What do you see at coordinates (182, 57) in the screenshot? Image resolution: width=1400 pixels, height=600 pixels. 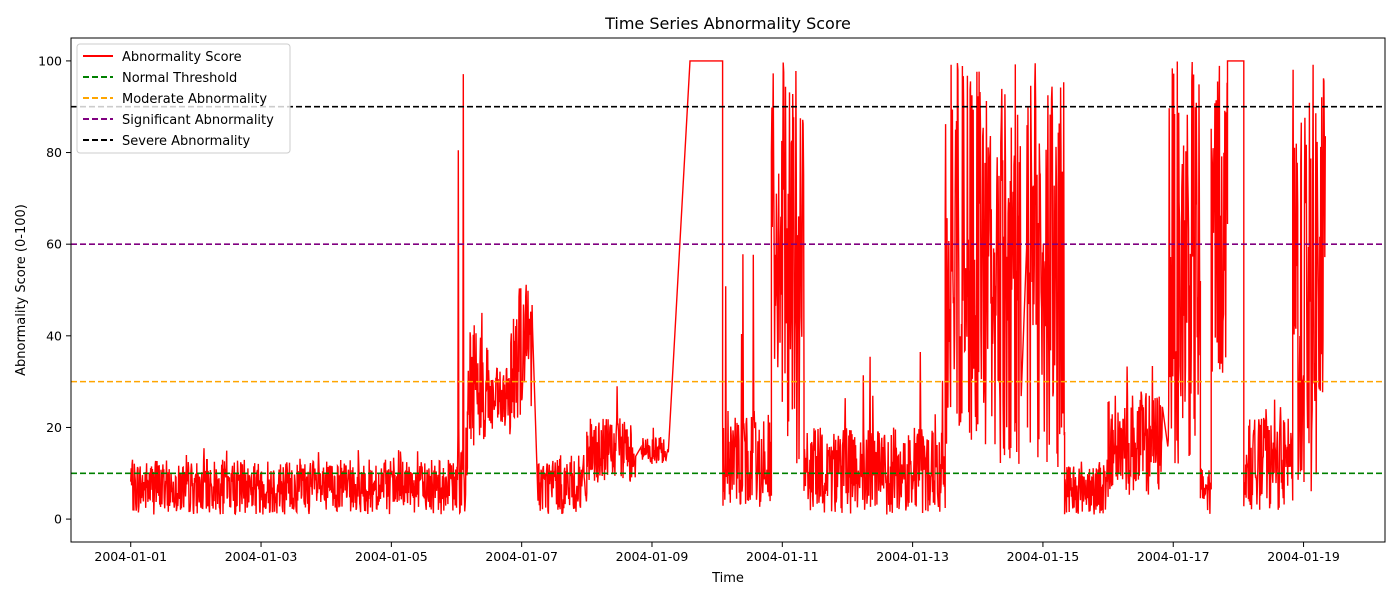 I see `legend-label-abnormality-score: Abnormality Score` at bounding box center [182, 57].